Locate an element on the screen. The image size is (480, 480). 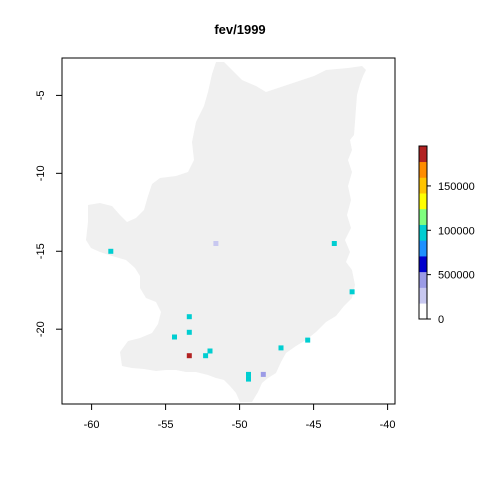
colorbar-legend: 0 500000 100000 150000 is located at coordinates (446, 235).